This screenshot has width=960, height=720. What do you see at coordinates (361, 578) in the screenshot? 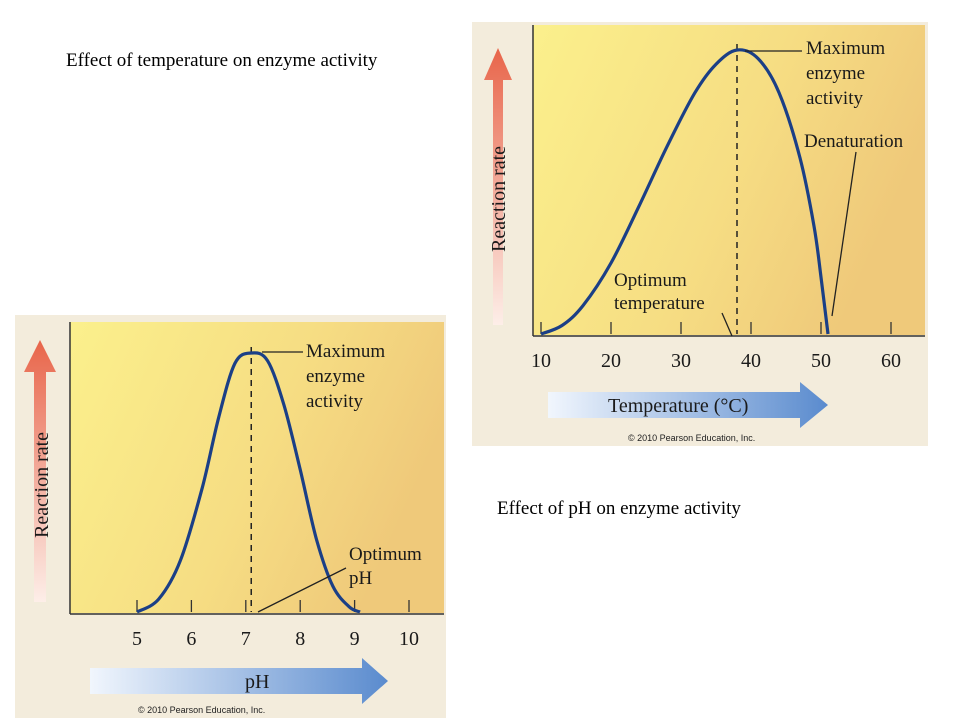
I see `ph-optimum-label-2: pH` at bounding box center [361, 578].